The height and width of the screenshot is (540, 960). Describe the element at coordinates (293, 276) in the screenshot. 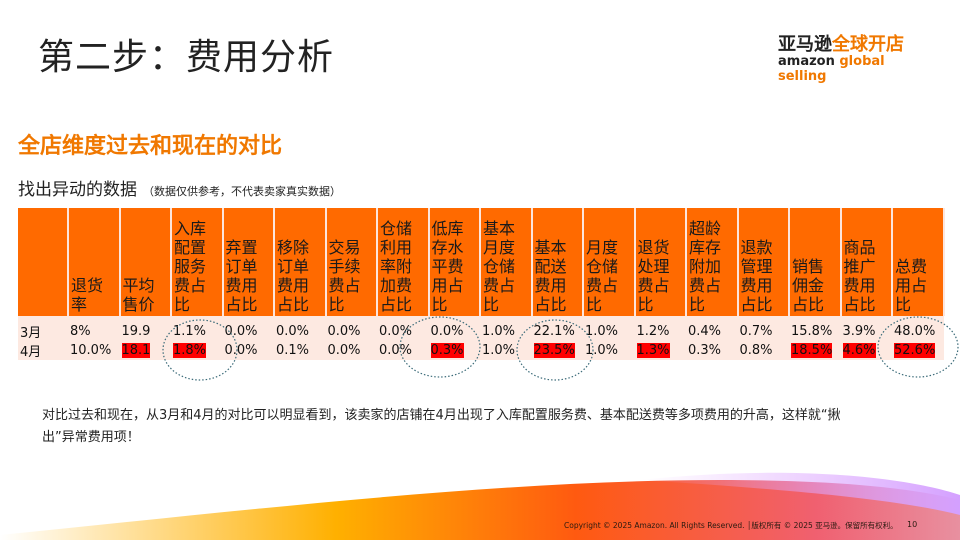

I see `column-header-label: 移除订单费用占比` at that location.